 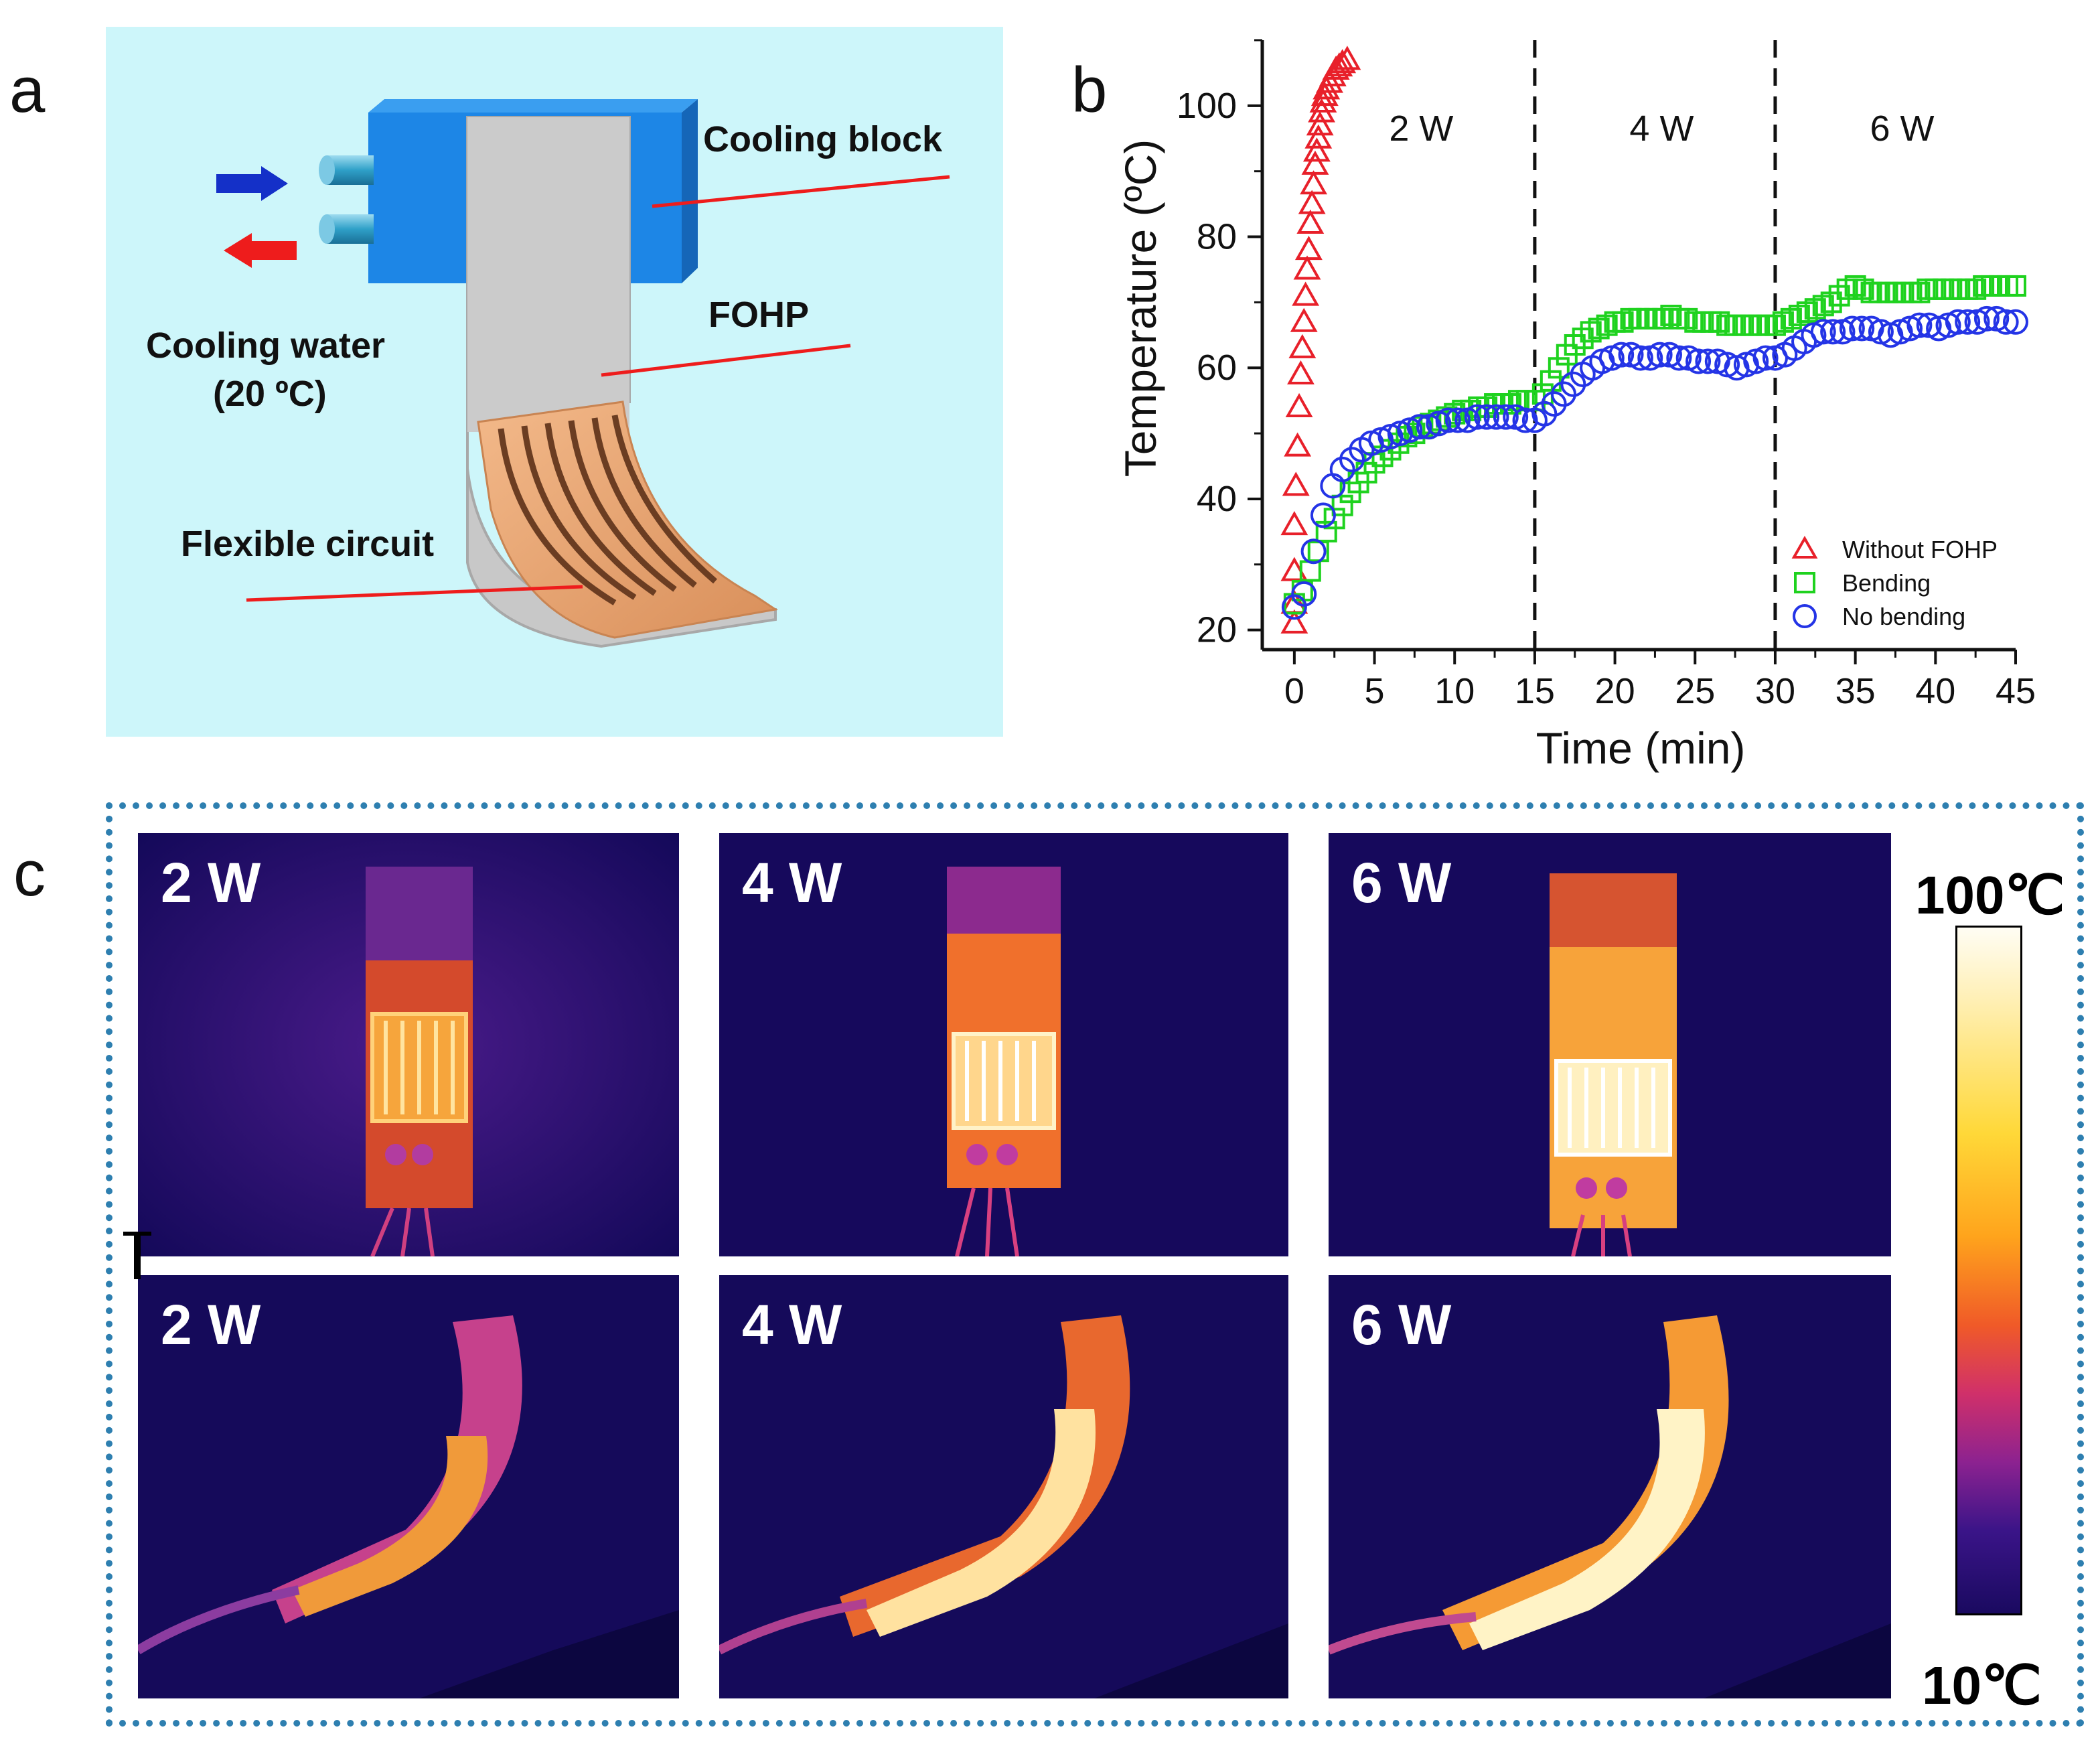 I want to click on water-pipe-outlet, so click(x=346, y=229).